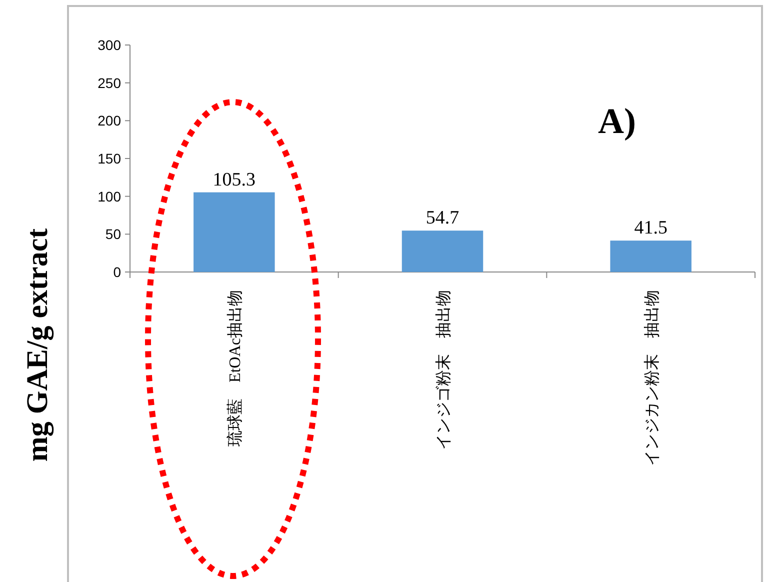 The height and width of the screenshot is (582, 764). Describe the element at coordinates (110, 120) in the screenshot. I see `y-tick-label: 200` at that location.